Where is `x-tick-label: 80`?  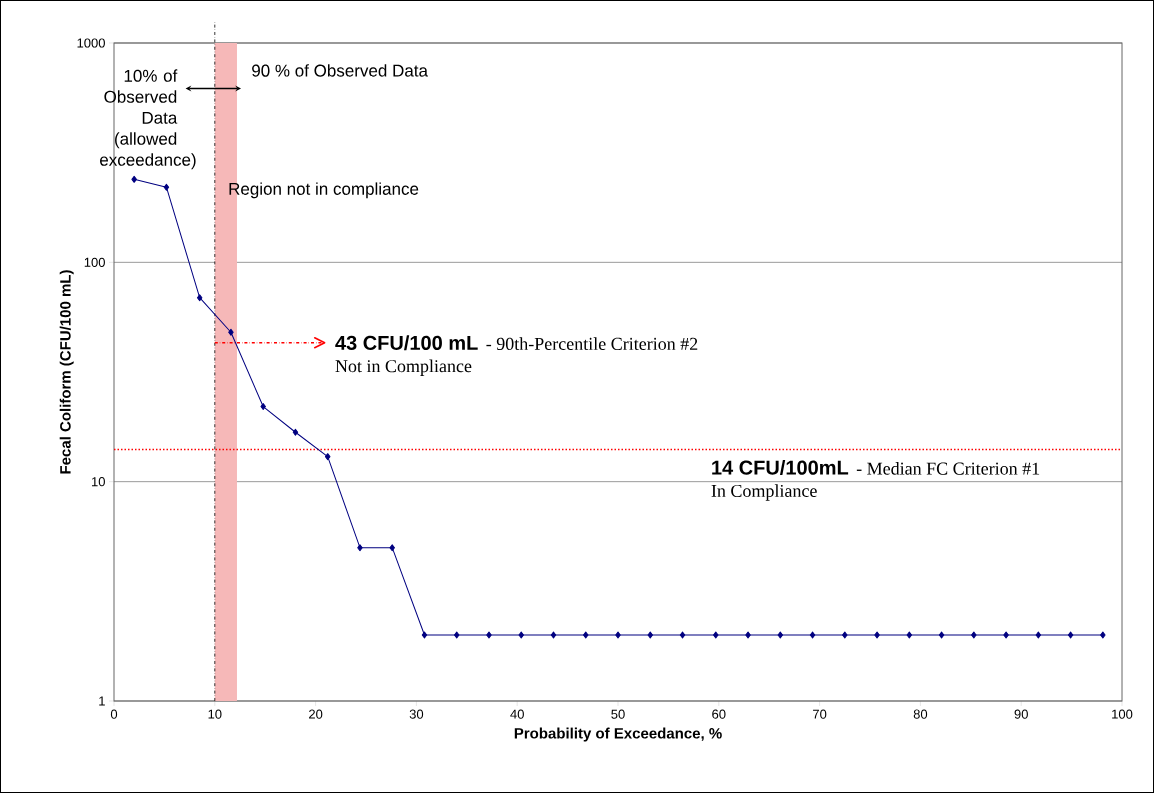
x-tick-label: 80 is located at coordinates (920, 714).